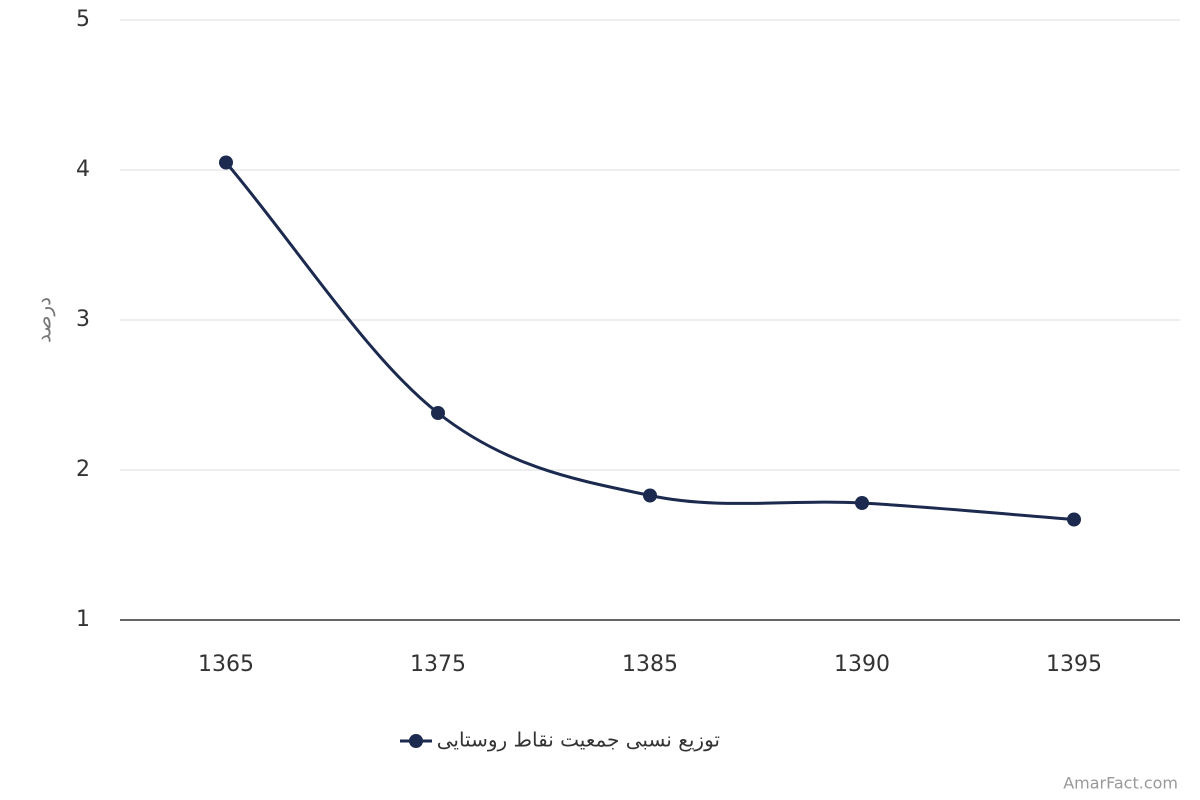 Image resolution: width=1200 pixels, height=800 pixels. Describe the element at coordinates (83, 469) in the screenshot. I see `y-tick-label: 2` at that location.